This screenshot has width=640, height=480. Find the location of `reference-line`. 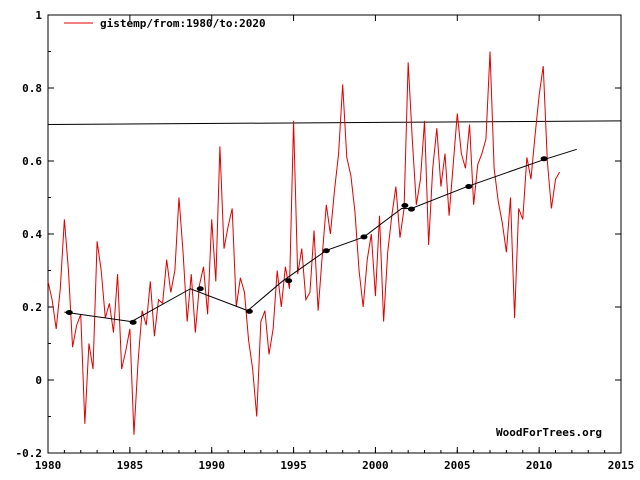

reference-line is located at coordinates (334, 122).